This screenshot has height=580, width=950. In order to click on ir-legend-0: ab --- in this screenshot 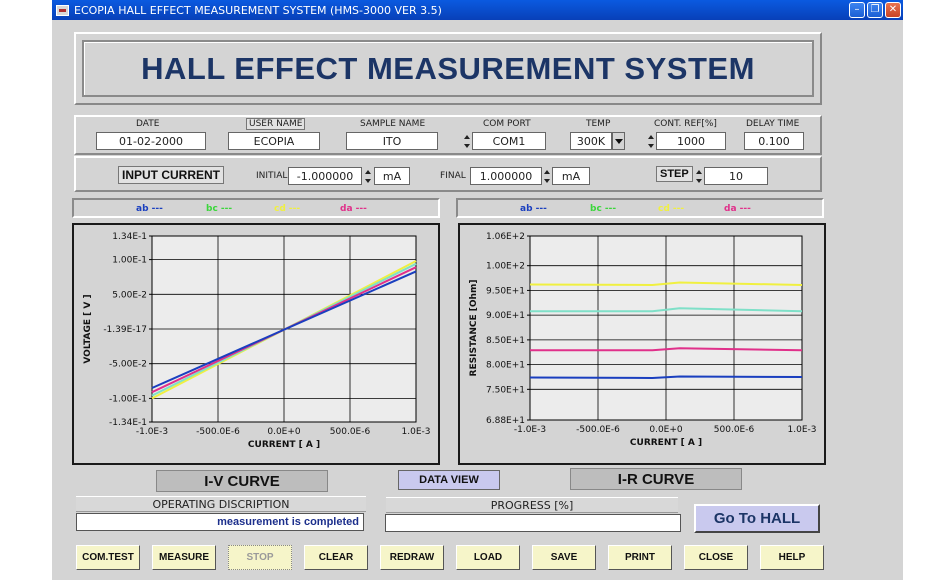, I will do `click(533, 209)`.